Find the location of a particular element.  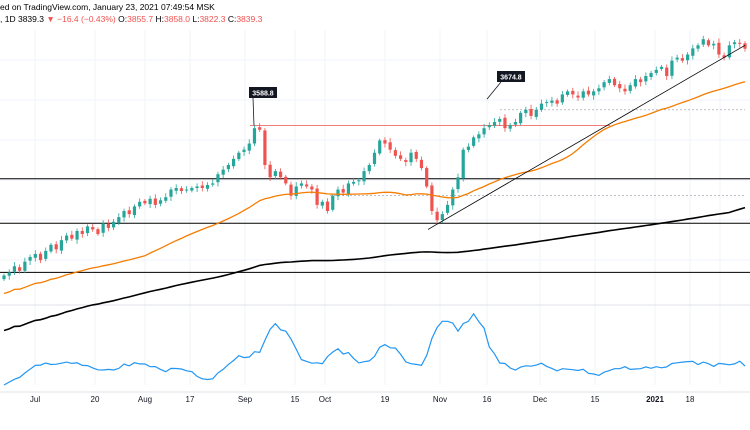

header-close: 3839.3 is located at coordinates (249, 19).